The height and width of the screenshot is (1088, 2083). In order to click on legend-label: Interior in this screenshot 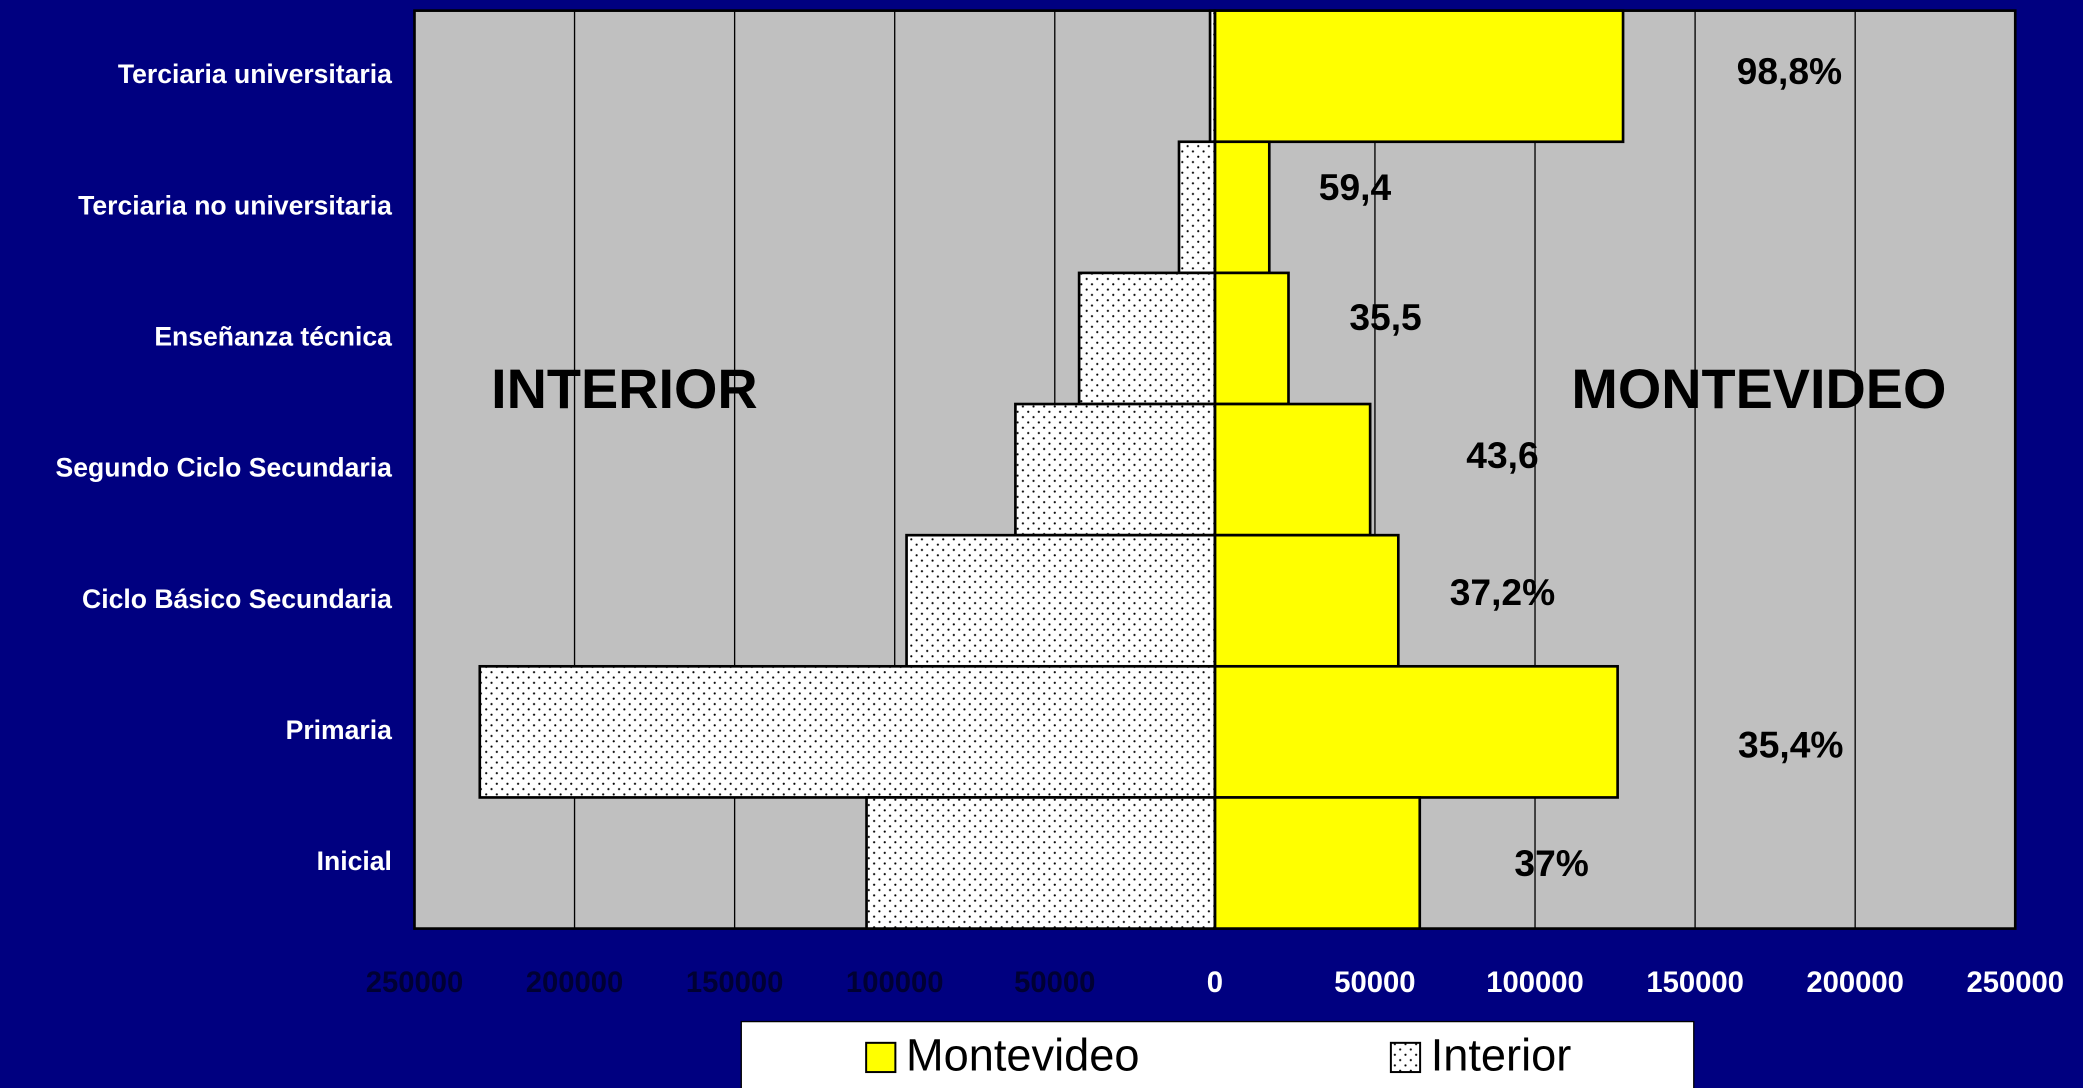, I will do `click(1501, 1055)`.